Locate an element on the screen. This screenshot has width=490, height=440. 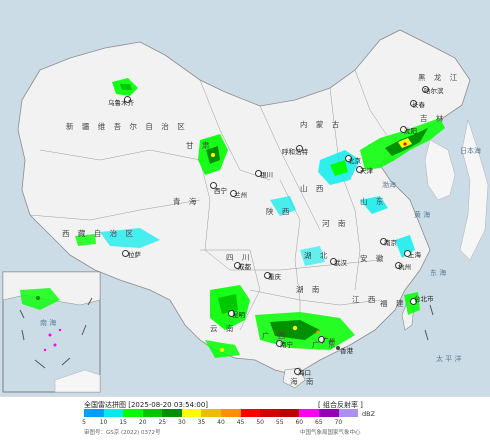
region-label-fujian: 福 建 is located at coordinates (393, 303).